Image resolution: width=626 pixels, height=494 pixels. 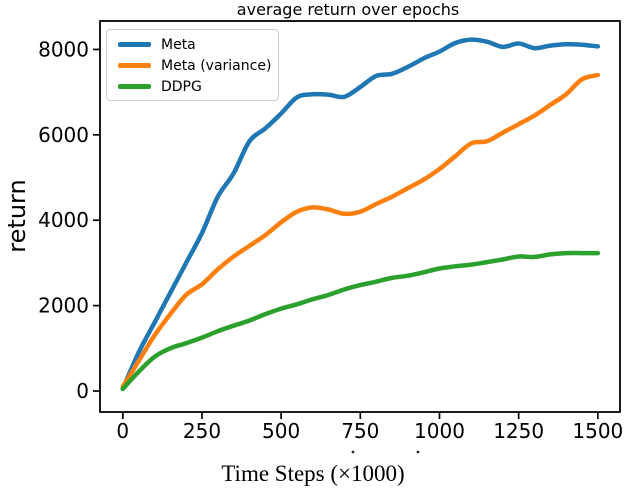 I want to click on legend-item-meta: Meta, so click(x=192, y=44).